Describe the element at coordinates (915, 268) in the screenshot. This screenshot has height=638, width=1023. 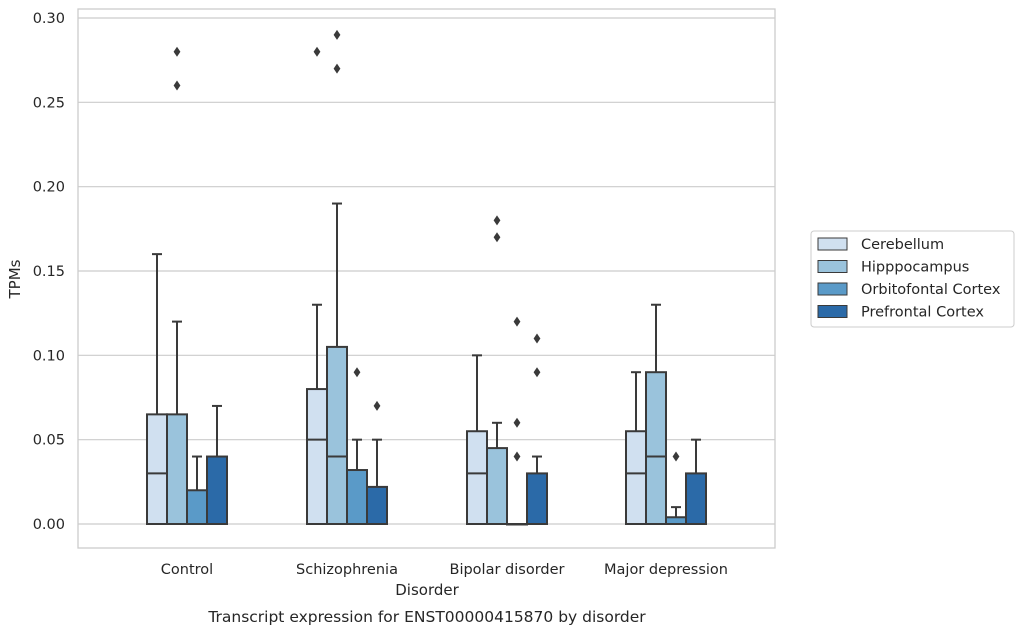
I see `legend-label: Hipppocampus` at that location.